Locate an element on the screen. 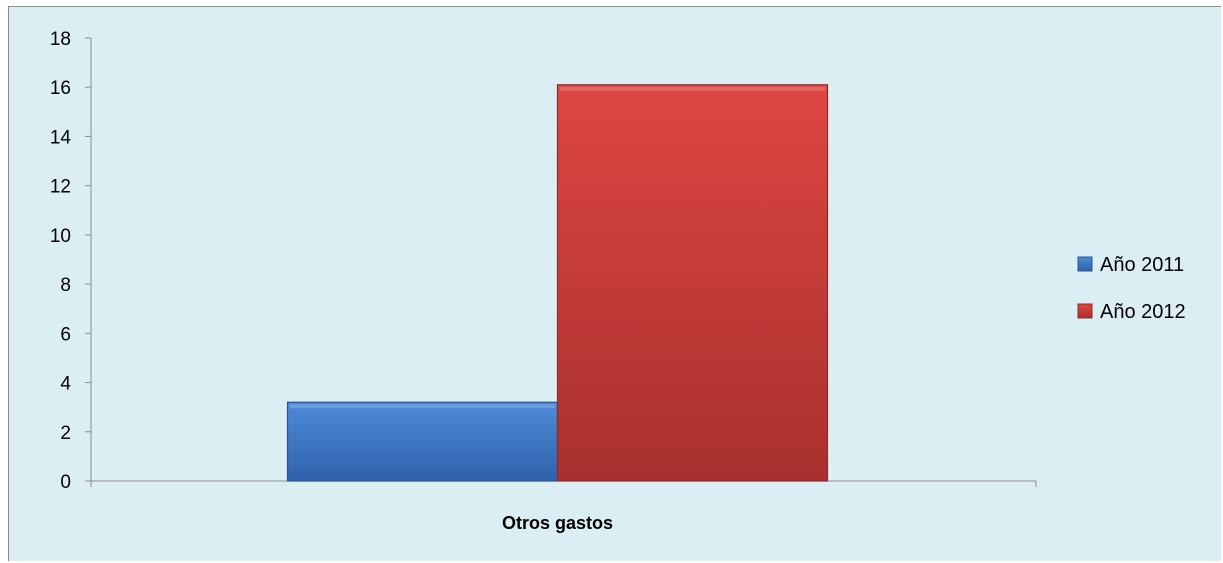 The height and width of the screenshot is (563, 1223). y-tick-label: 4 is located at coordinates (65, 384).